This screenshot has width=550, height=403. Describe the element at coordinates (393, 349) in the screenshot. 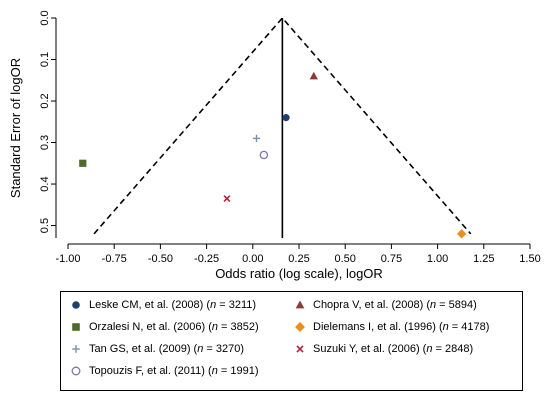

I see `legend-label: Suzuki Y, et al. (2006) (n = 2848)` at that location.